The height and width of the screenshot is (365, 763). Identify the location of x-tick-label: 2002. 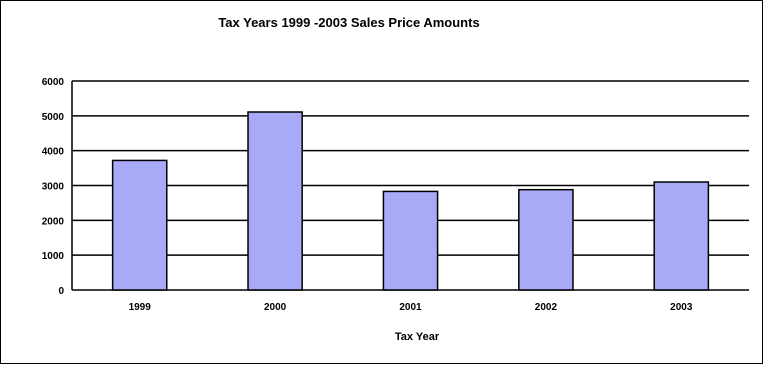
(546, 307).